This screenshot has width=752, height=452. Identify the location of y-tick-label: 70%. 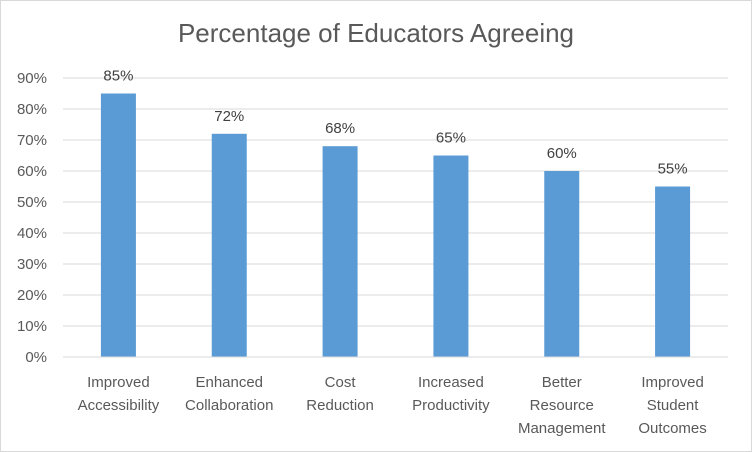
(32, 140).